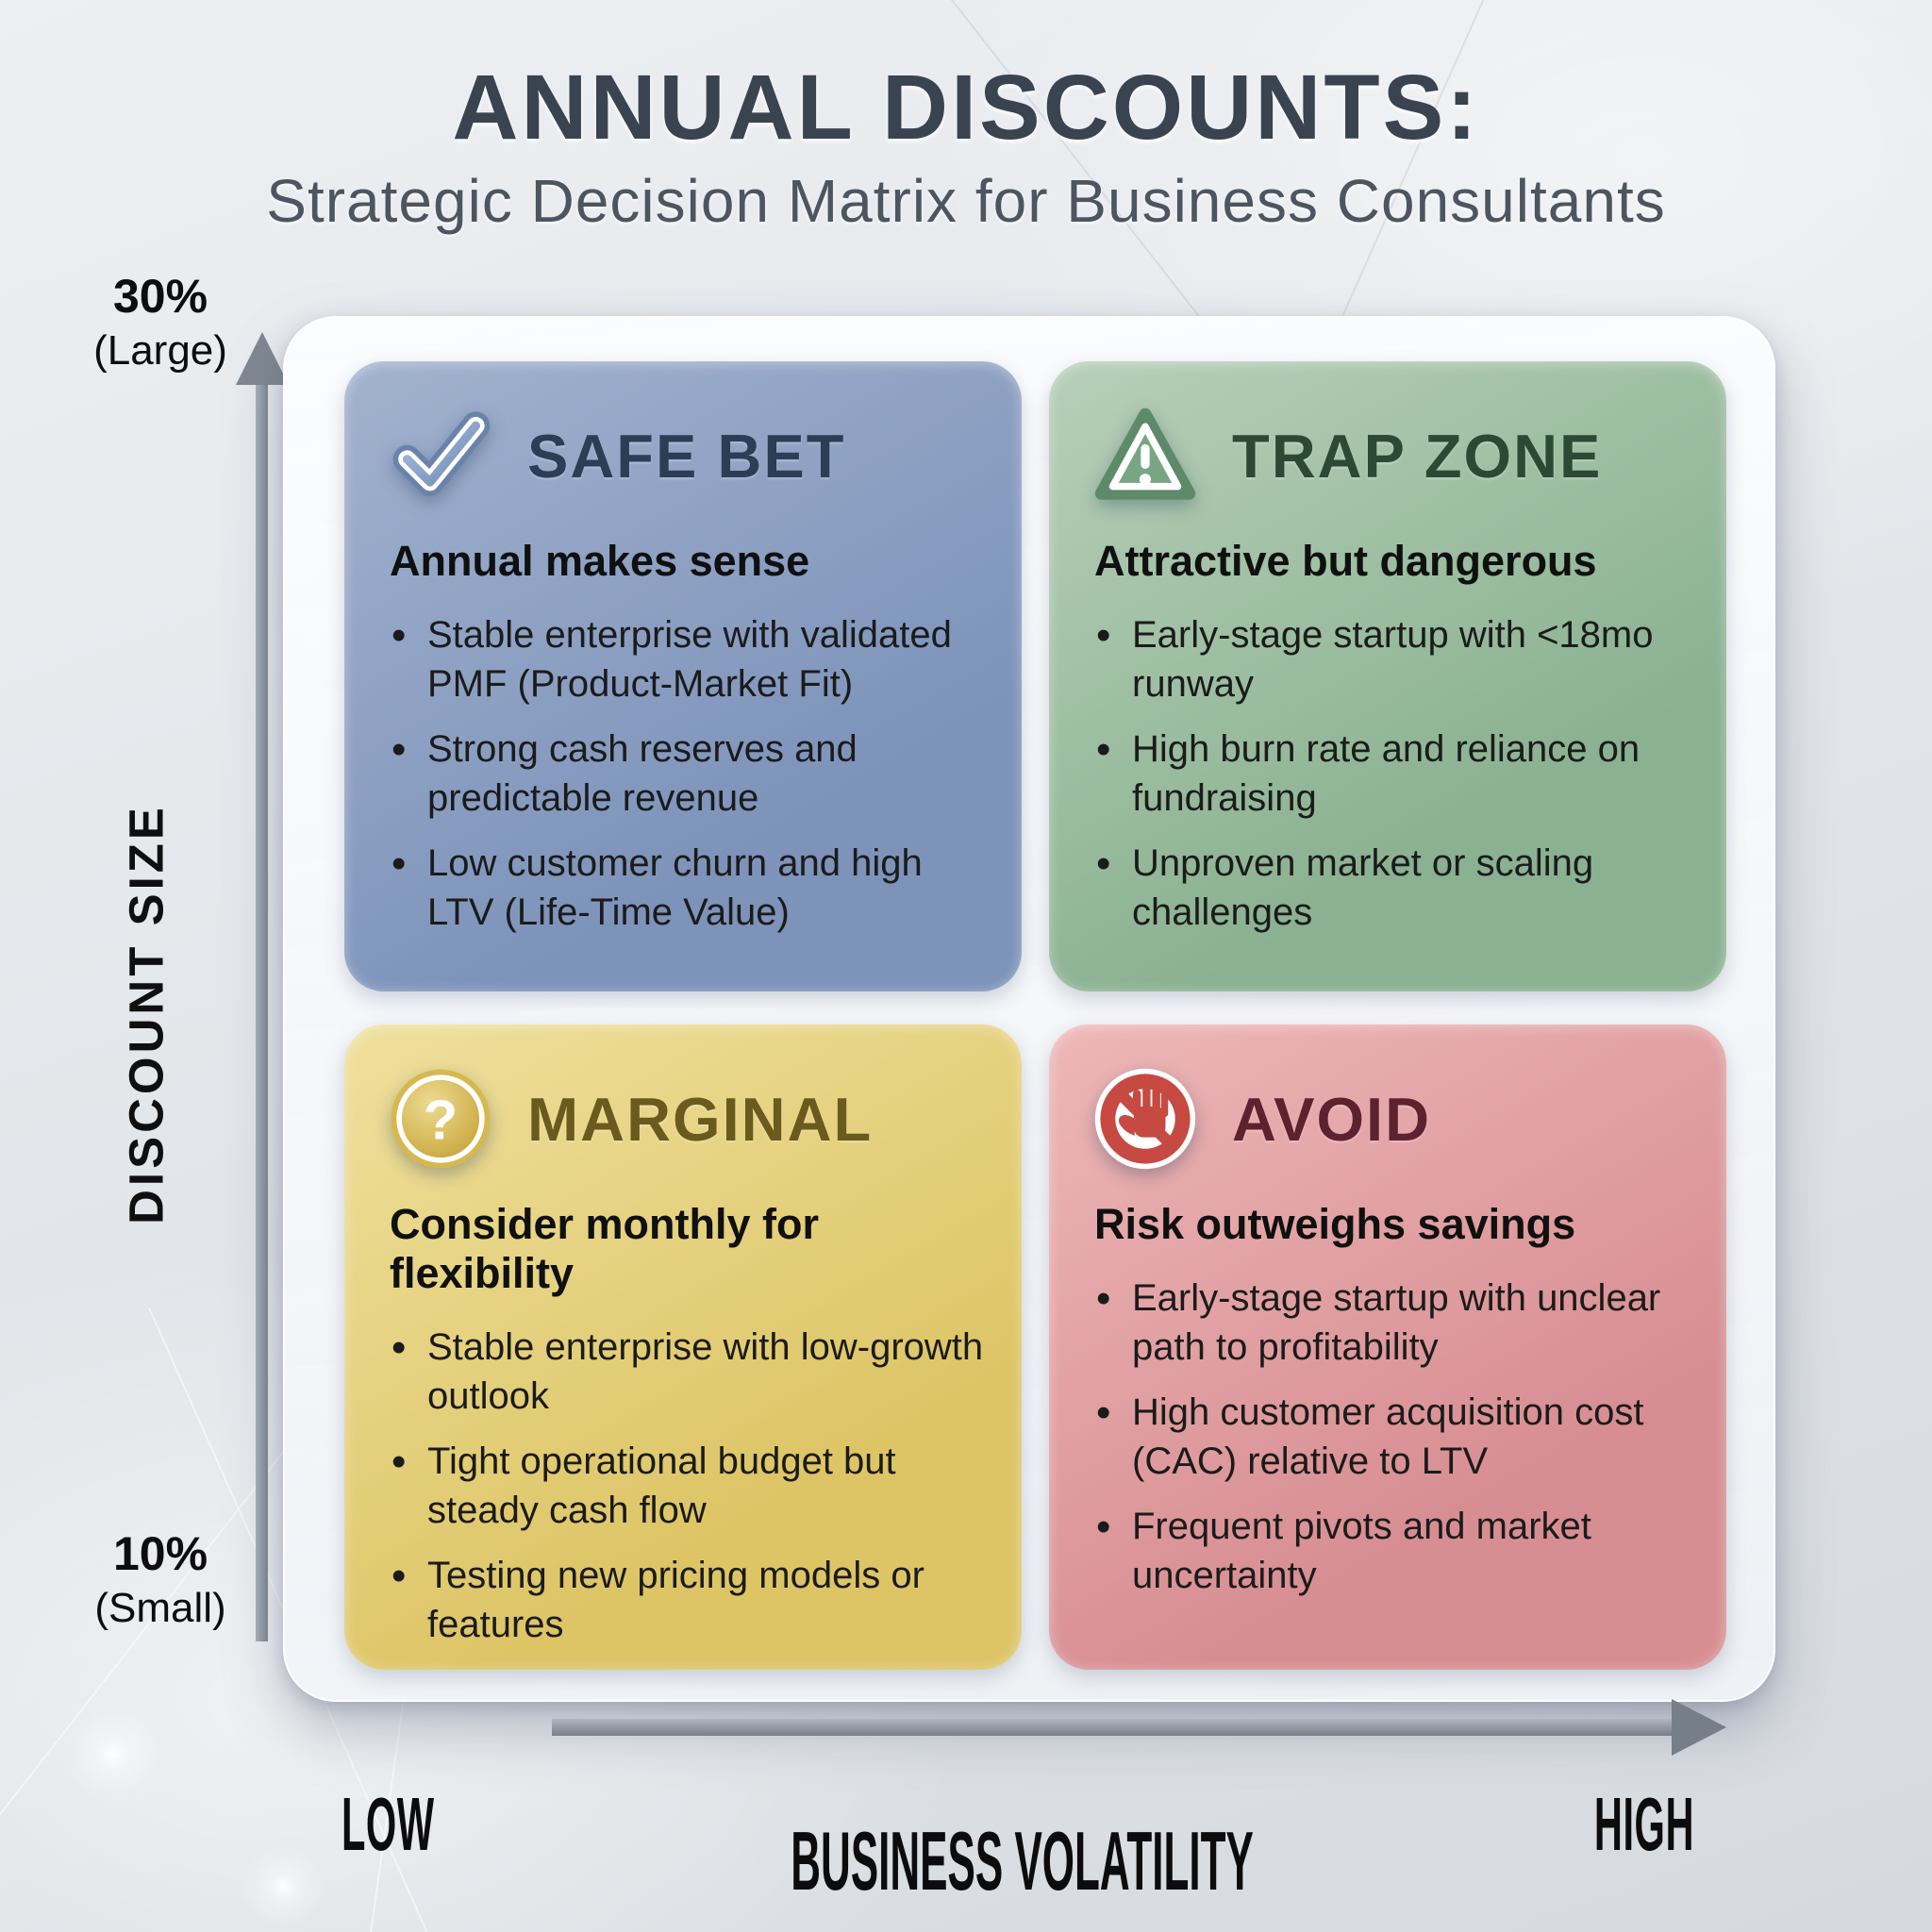 Image resolution: width=1932 pixels, height=1932 pixels. Describe the element at coordinates (160, 1608) in the screenshot. I see `y-axis-min-caption: (Small)` at that location.